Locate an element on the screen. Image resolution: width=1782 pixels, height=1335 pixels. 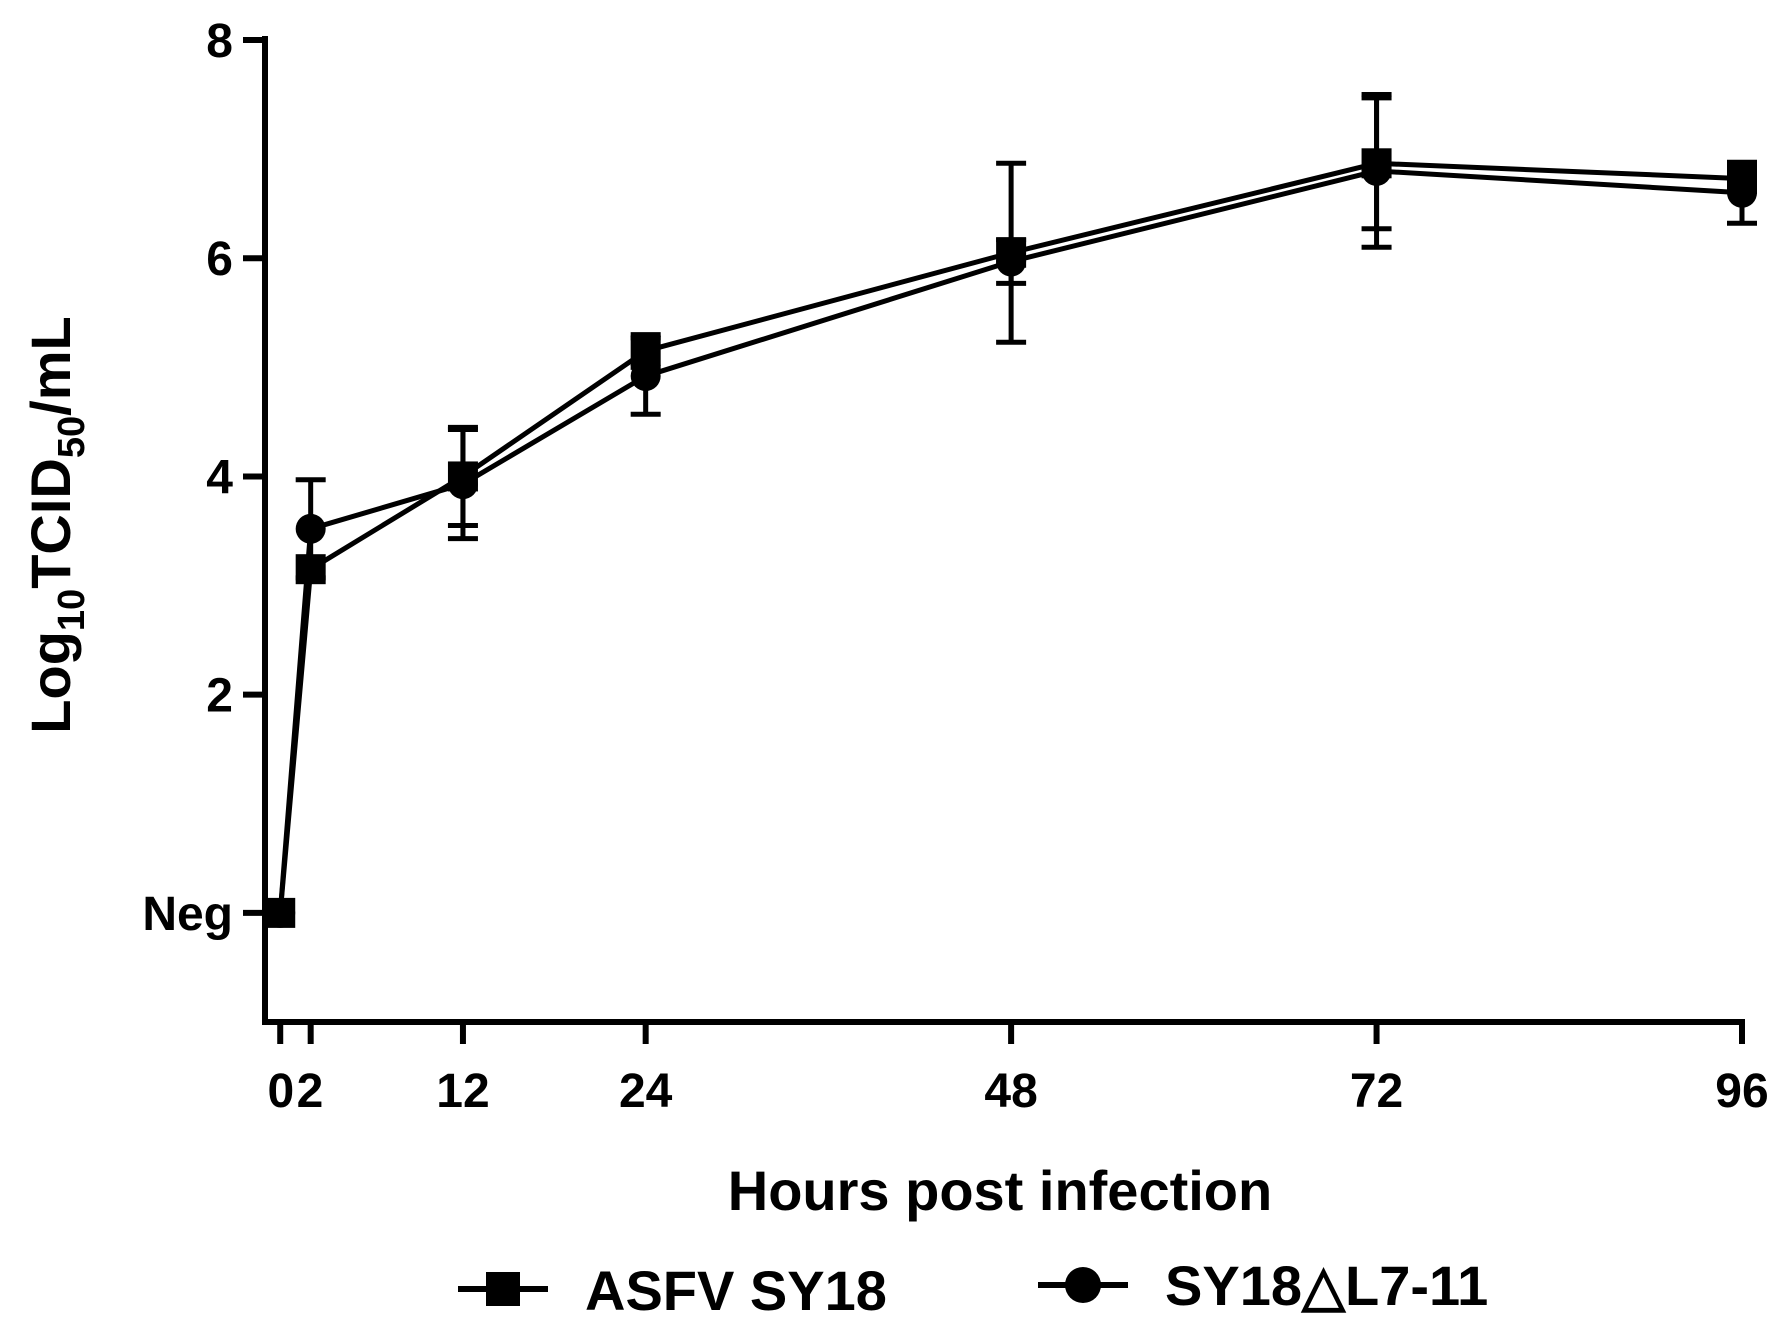
y-tick-label: 8 is located at coordinates (219, 41).